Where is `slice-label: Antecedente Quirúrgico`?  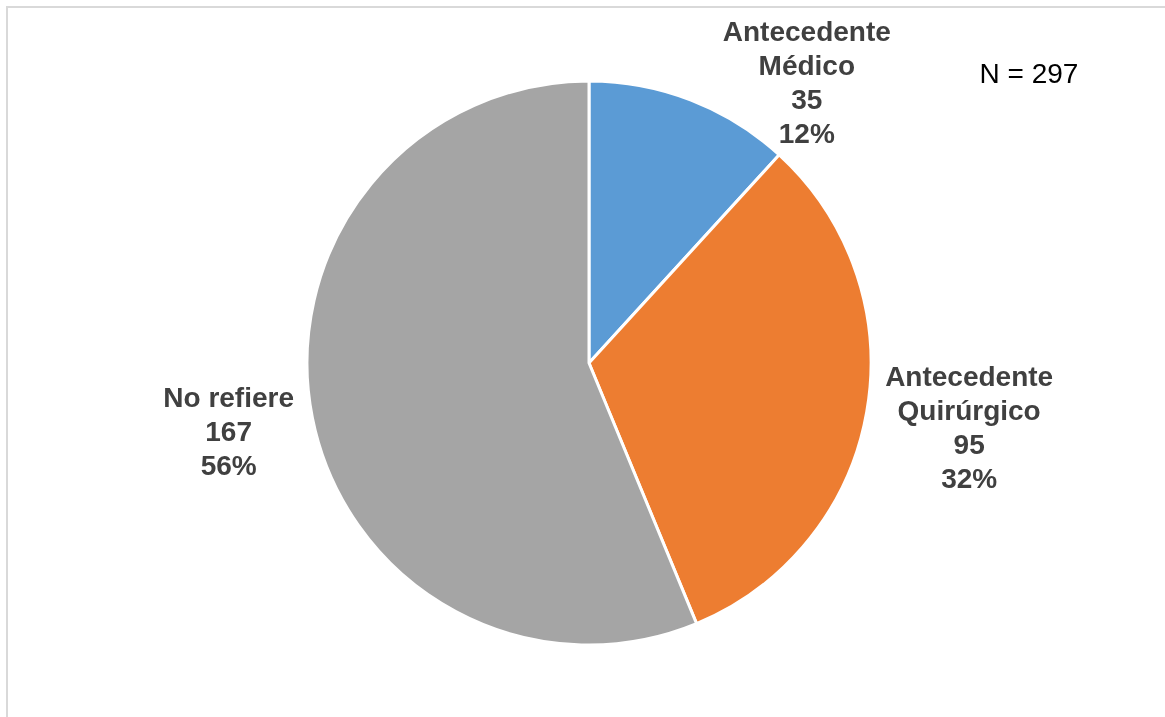
slice-label: Antecedente Quirúrgico is located at coordinates (969, 393).